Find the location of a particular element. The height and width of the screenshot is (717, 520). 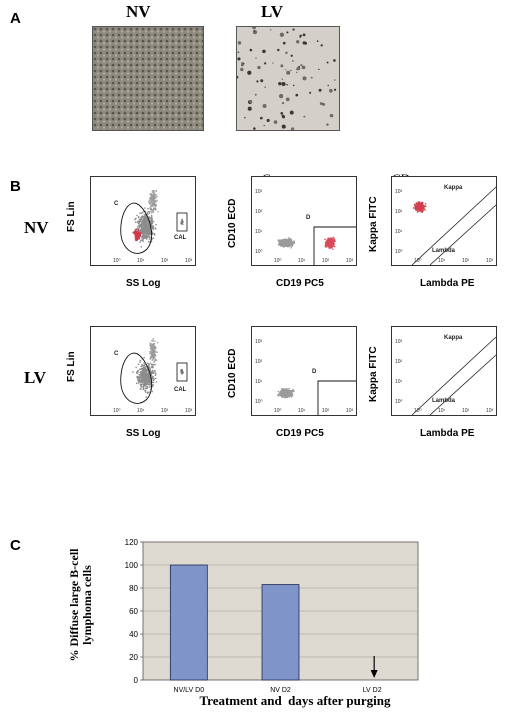

gate-c-outline is located at coordinates (136, 228).